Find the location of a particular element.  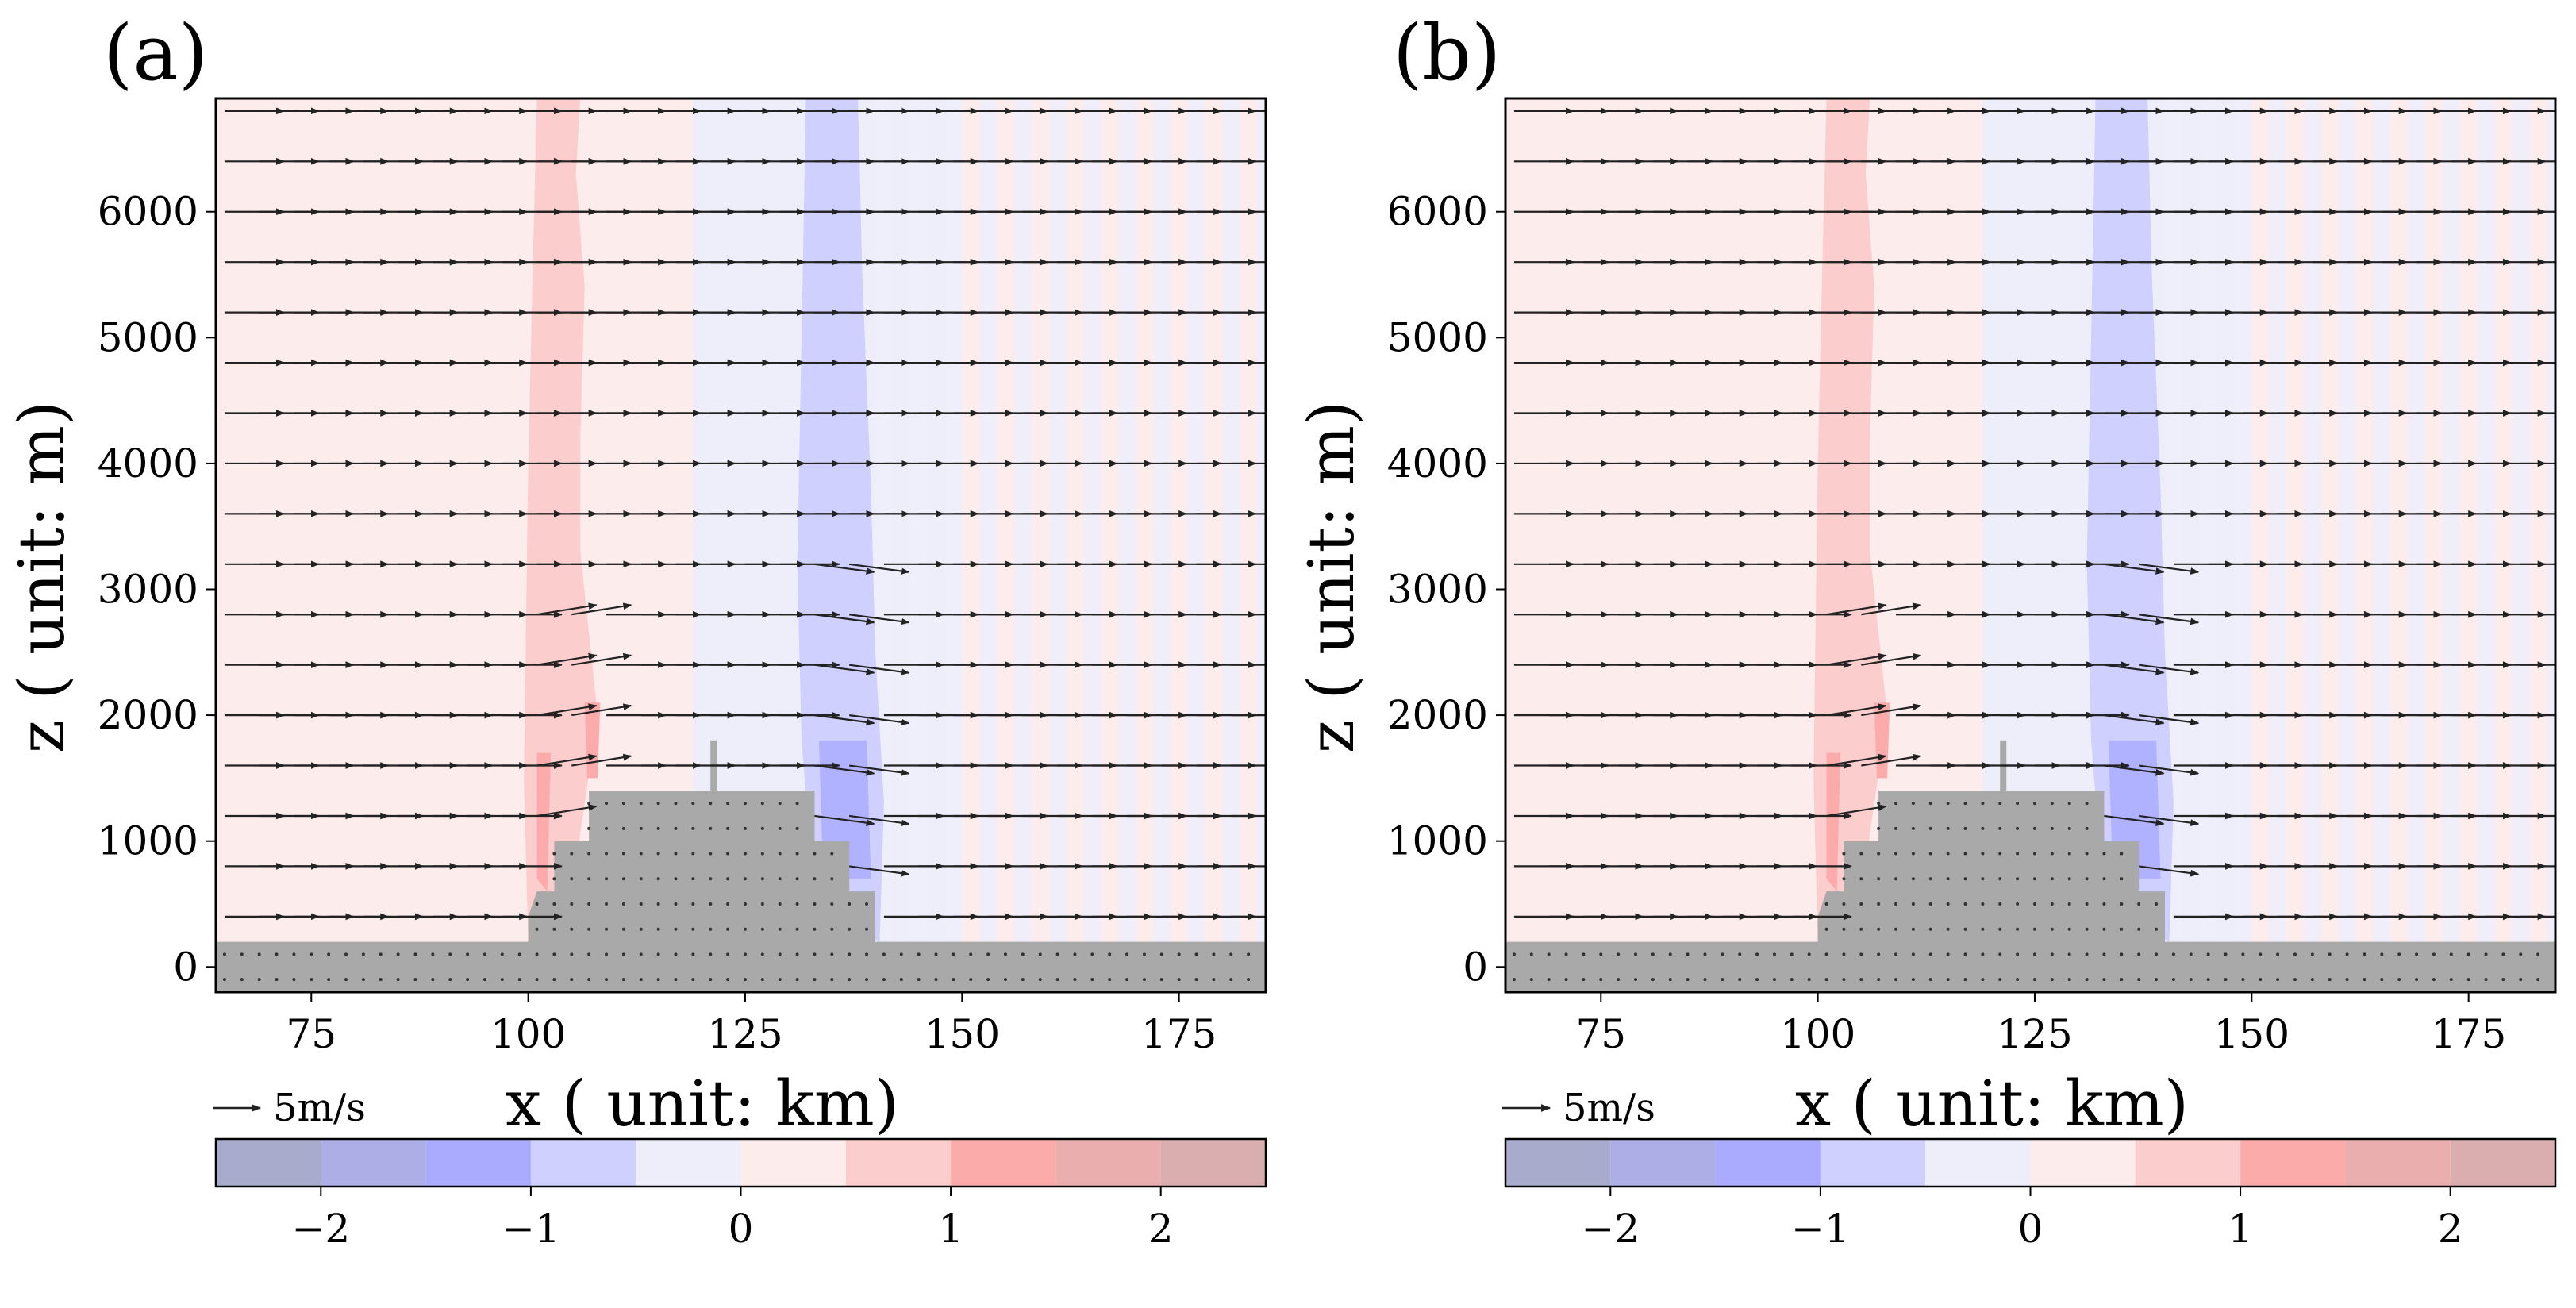

colorbar-tick-label: 1 is located at coordinates (2240, 1229).